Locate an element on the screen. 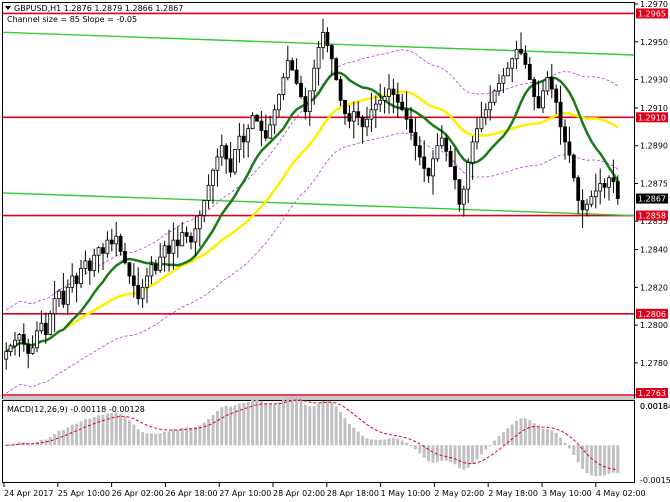 The image size is (670, 502). time-tick-label: 28 Apr 02:00 is located at coordinates (299, 493).